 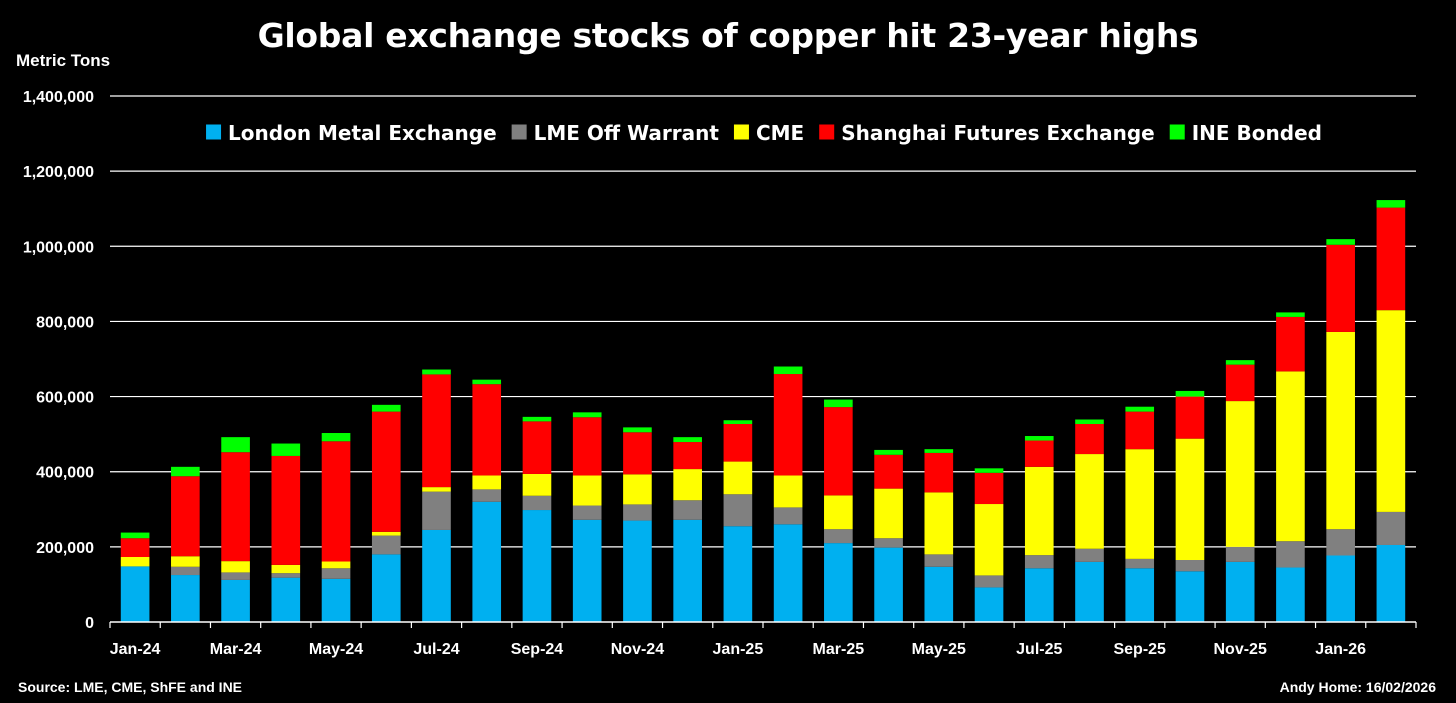 I want to click on legend-label: London Metal Exchange, so click(x=362, y=133).